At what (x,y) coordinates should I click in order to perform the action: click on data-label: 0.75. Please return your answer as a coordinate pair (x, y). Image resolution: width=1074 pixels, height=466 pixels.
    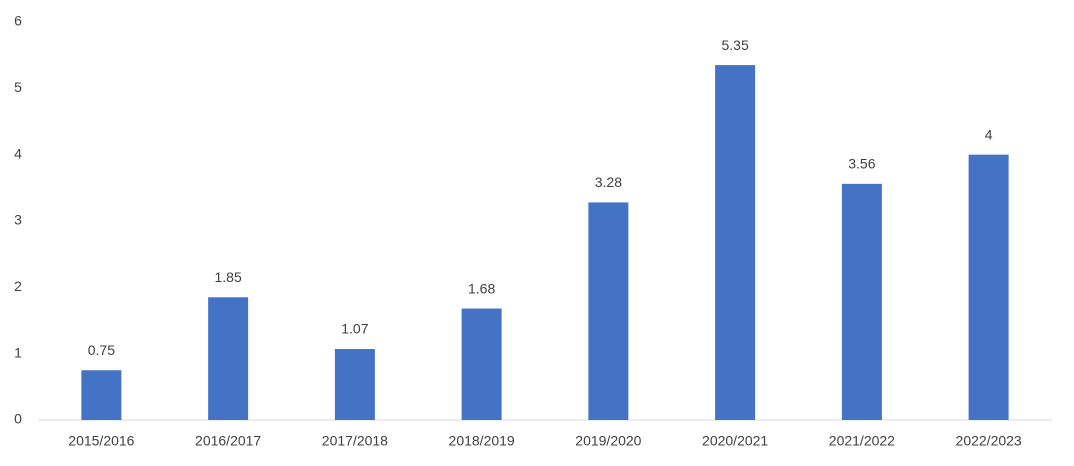
    Looking at the image, I should click on (101, 350).